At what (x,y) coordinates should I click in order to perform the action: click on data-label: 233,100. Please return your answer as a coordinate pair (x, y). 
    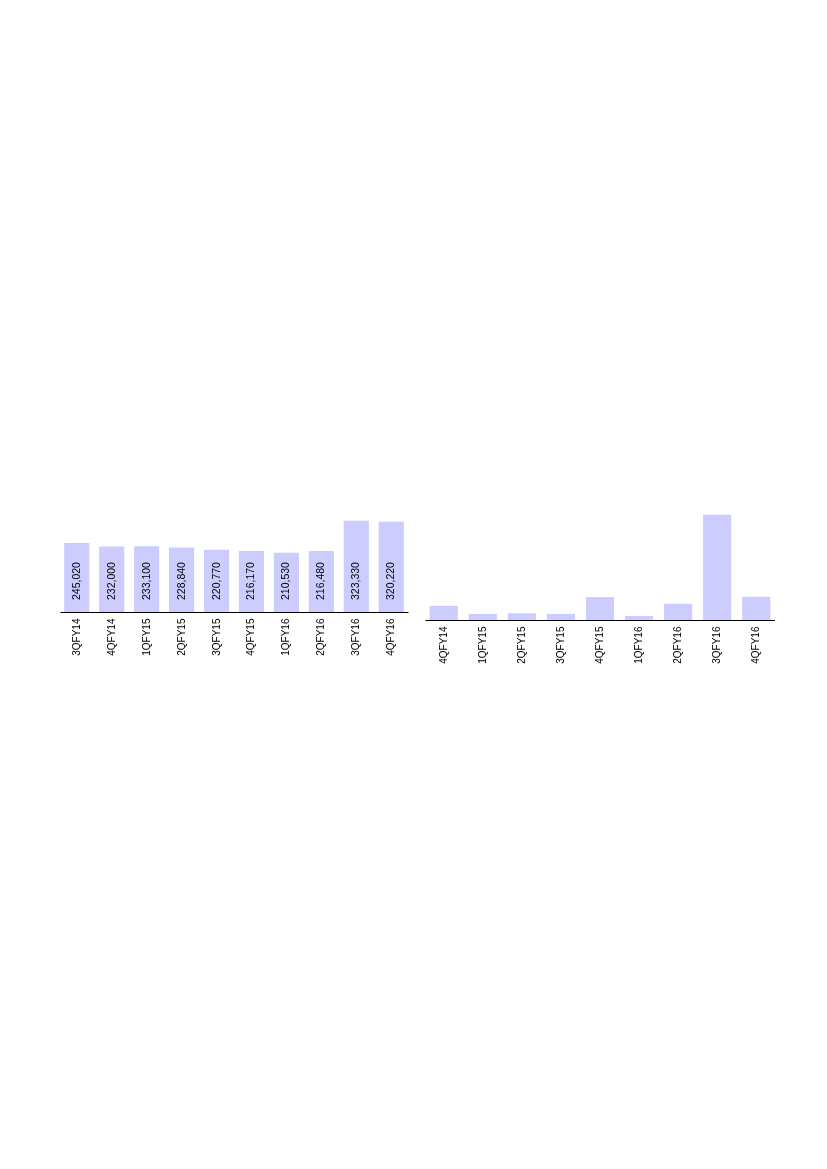
    Looking at the image, I should click on (145, 580).